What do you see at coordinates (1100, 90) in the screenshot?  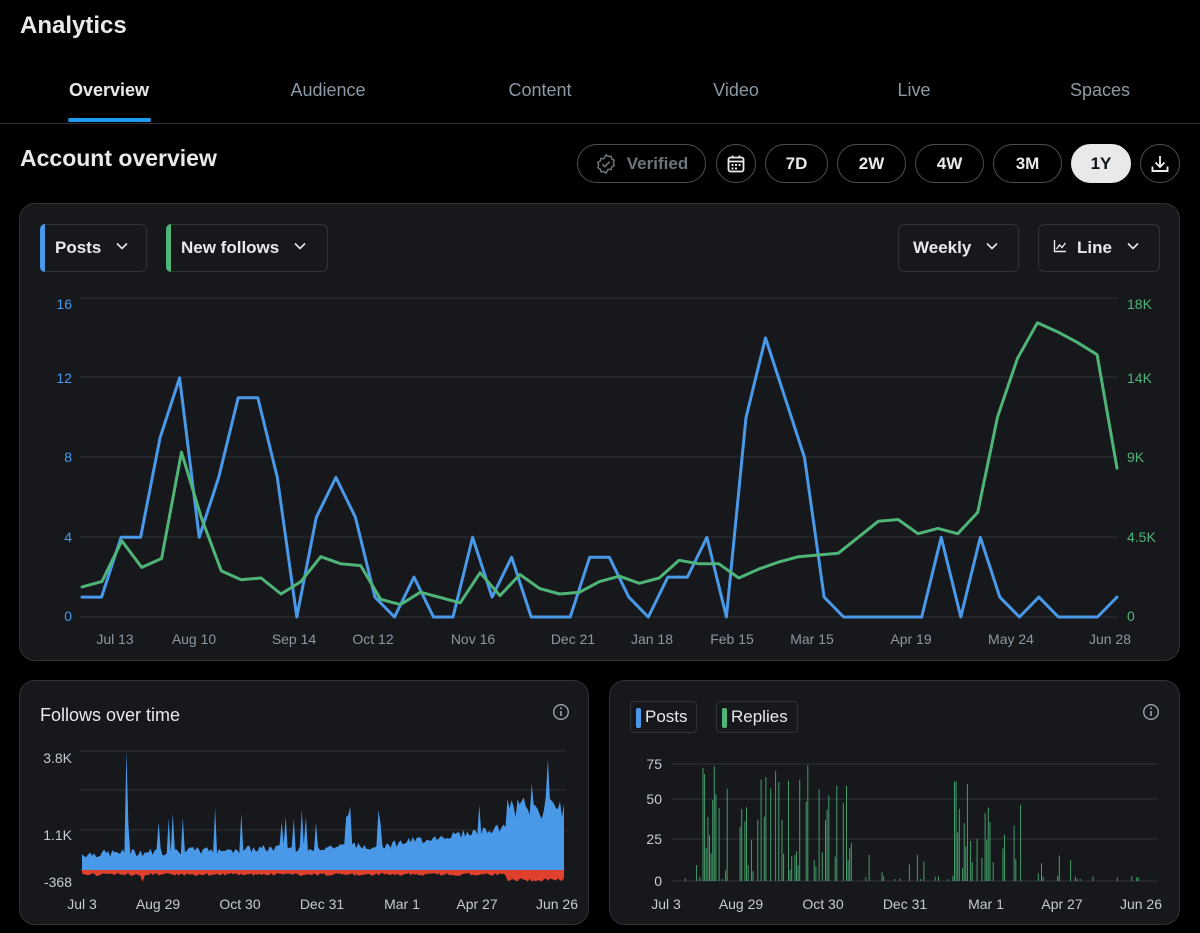 I see `tab-spaces: Spaces` at bounding box center [1100, 90].